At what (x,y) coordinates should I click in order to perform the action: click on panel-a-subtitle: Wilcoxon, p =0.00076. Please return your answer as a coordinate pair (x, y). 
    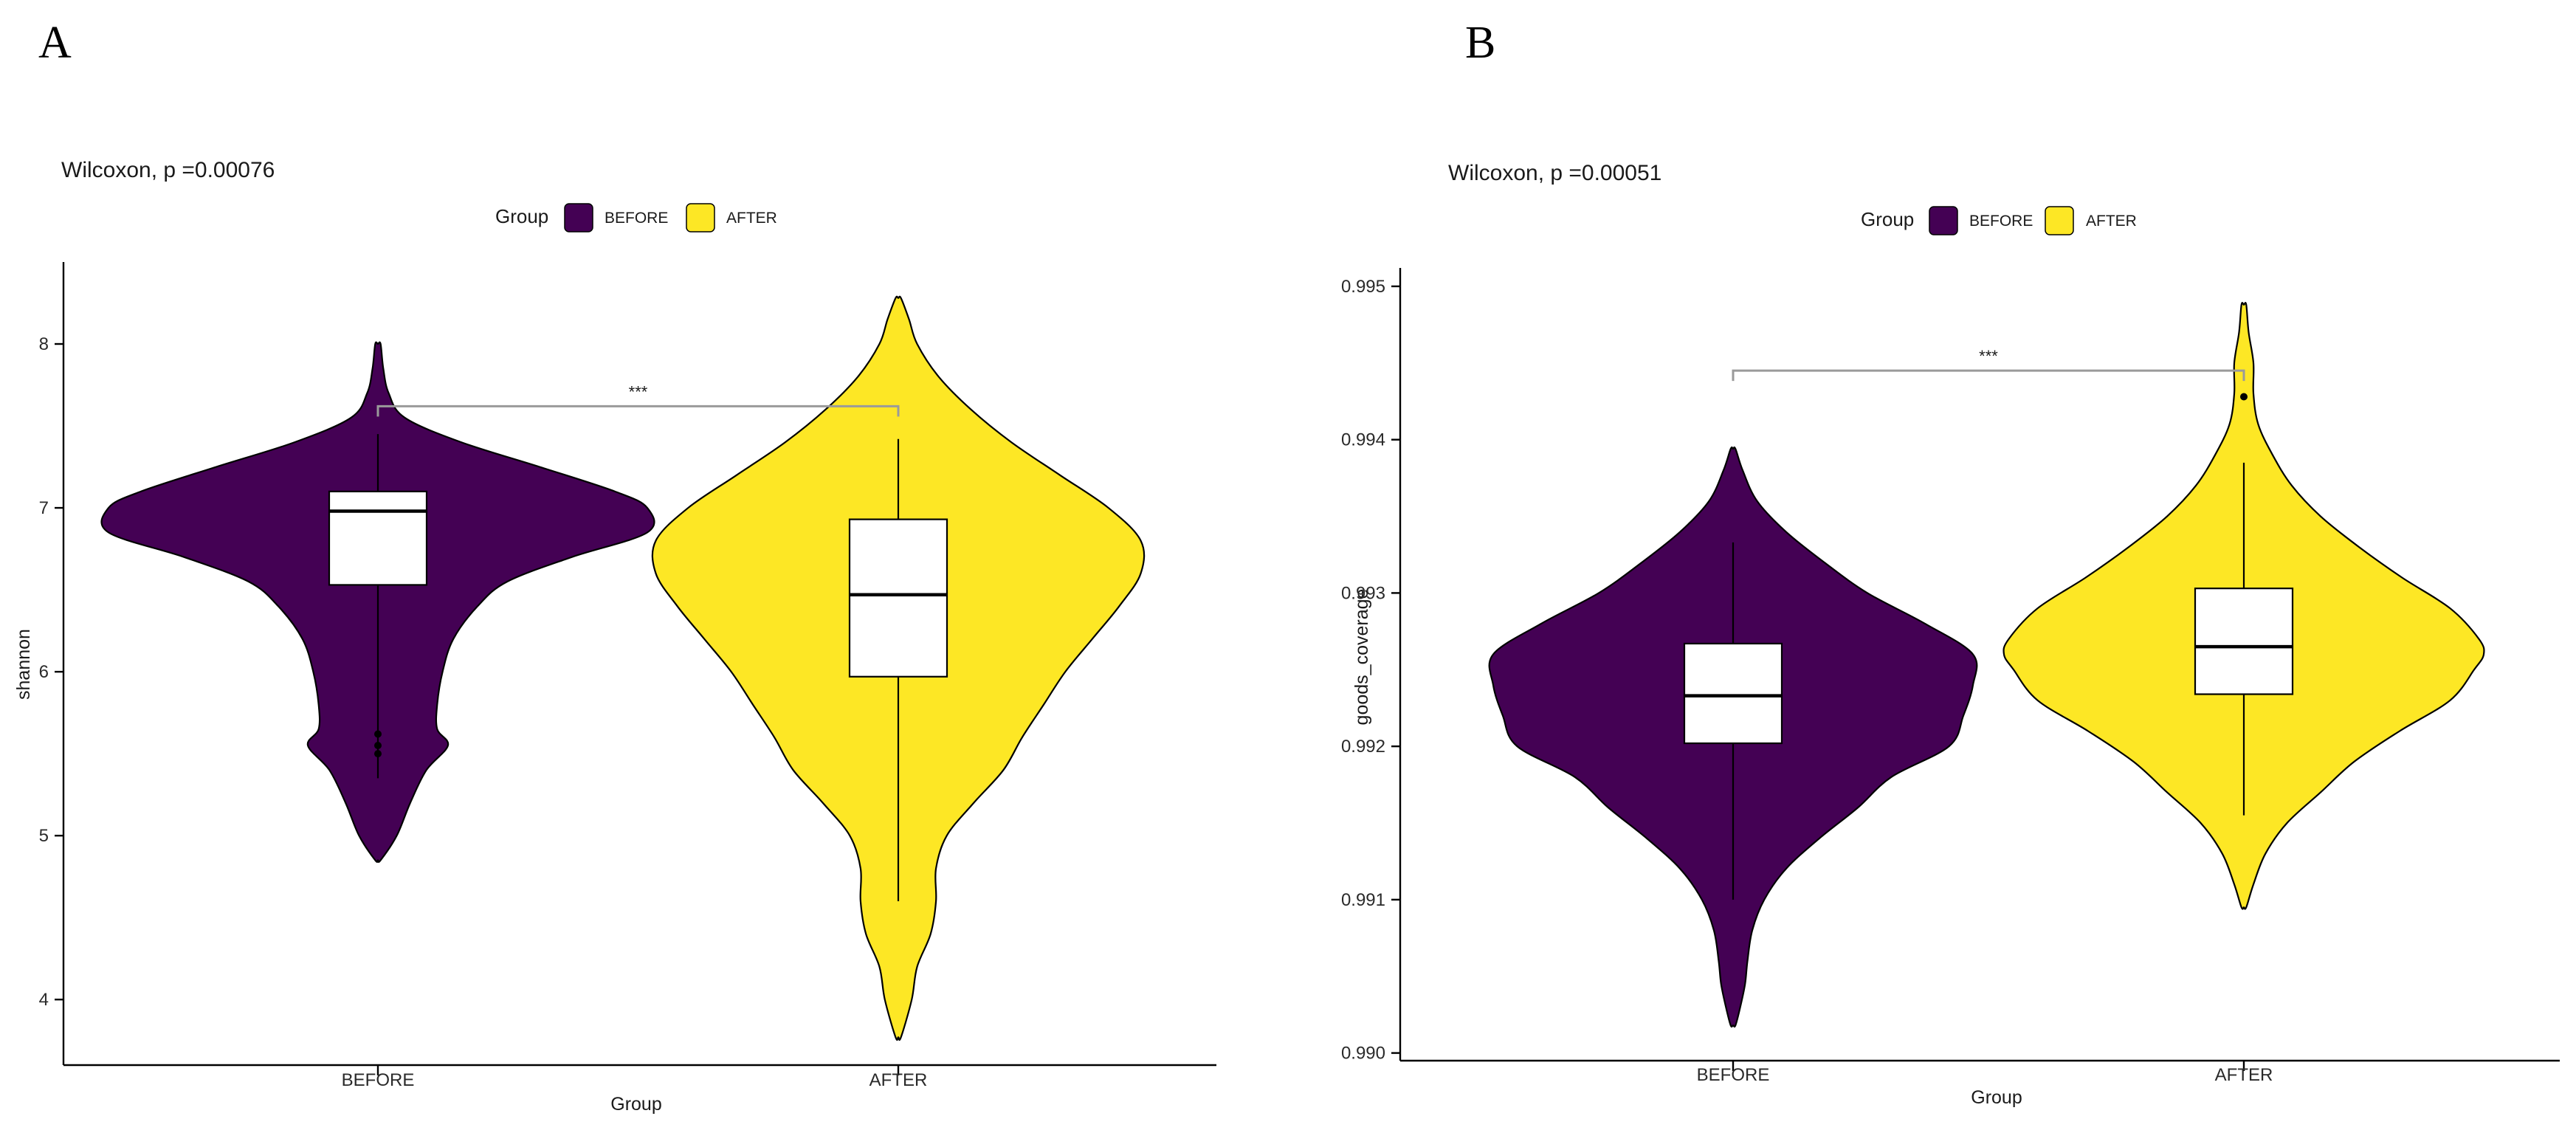
    Looking at the image, I should click on (168, 170).